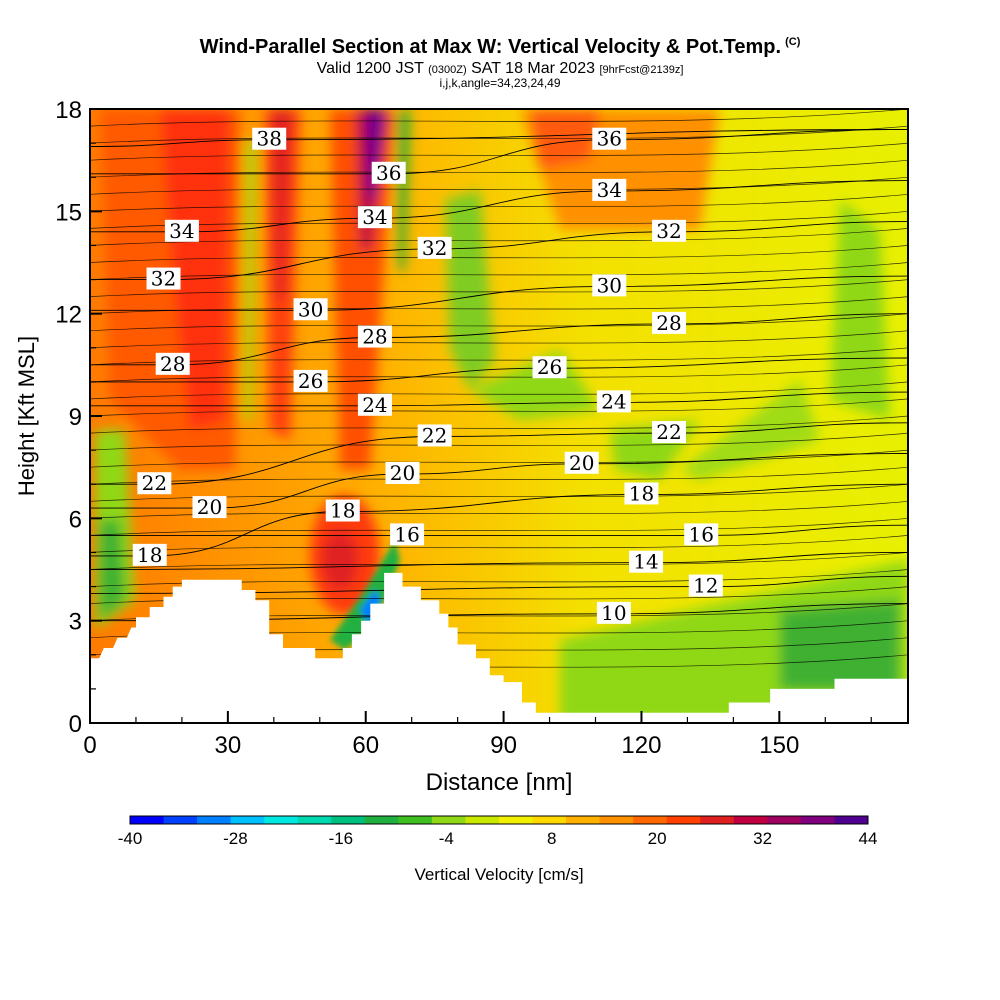 The image size is (1000, 1000). I want to click on svg-text: 28, so click(374, 337).